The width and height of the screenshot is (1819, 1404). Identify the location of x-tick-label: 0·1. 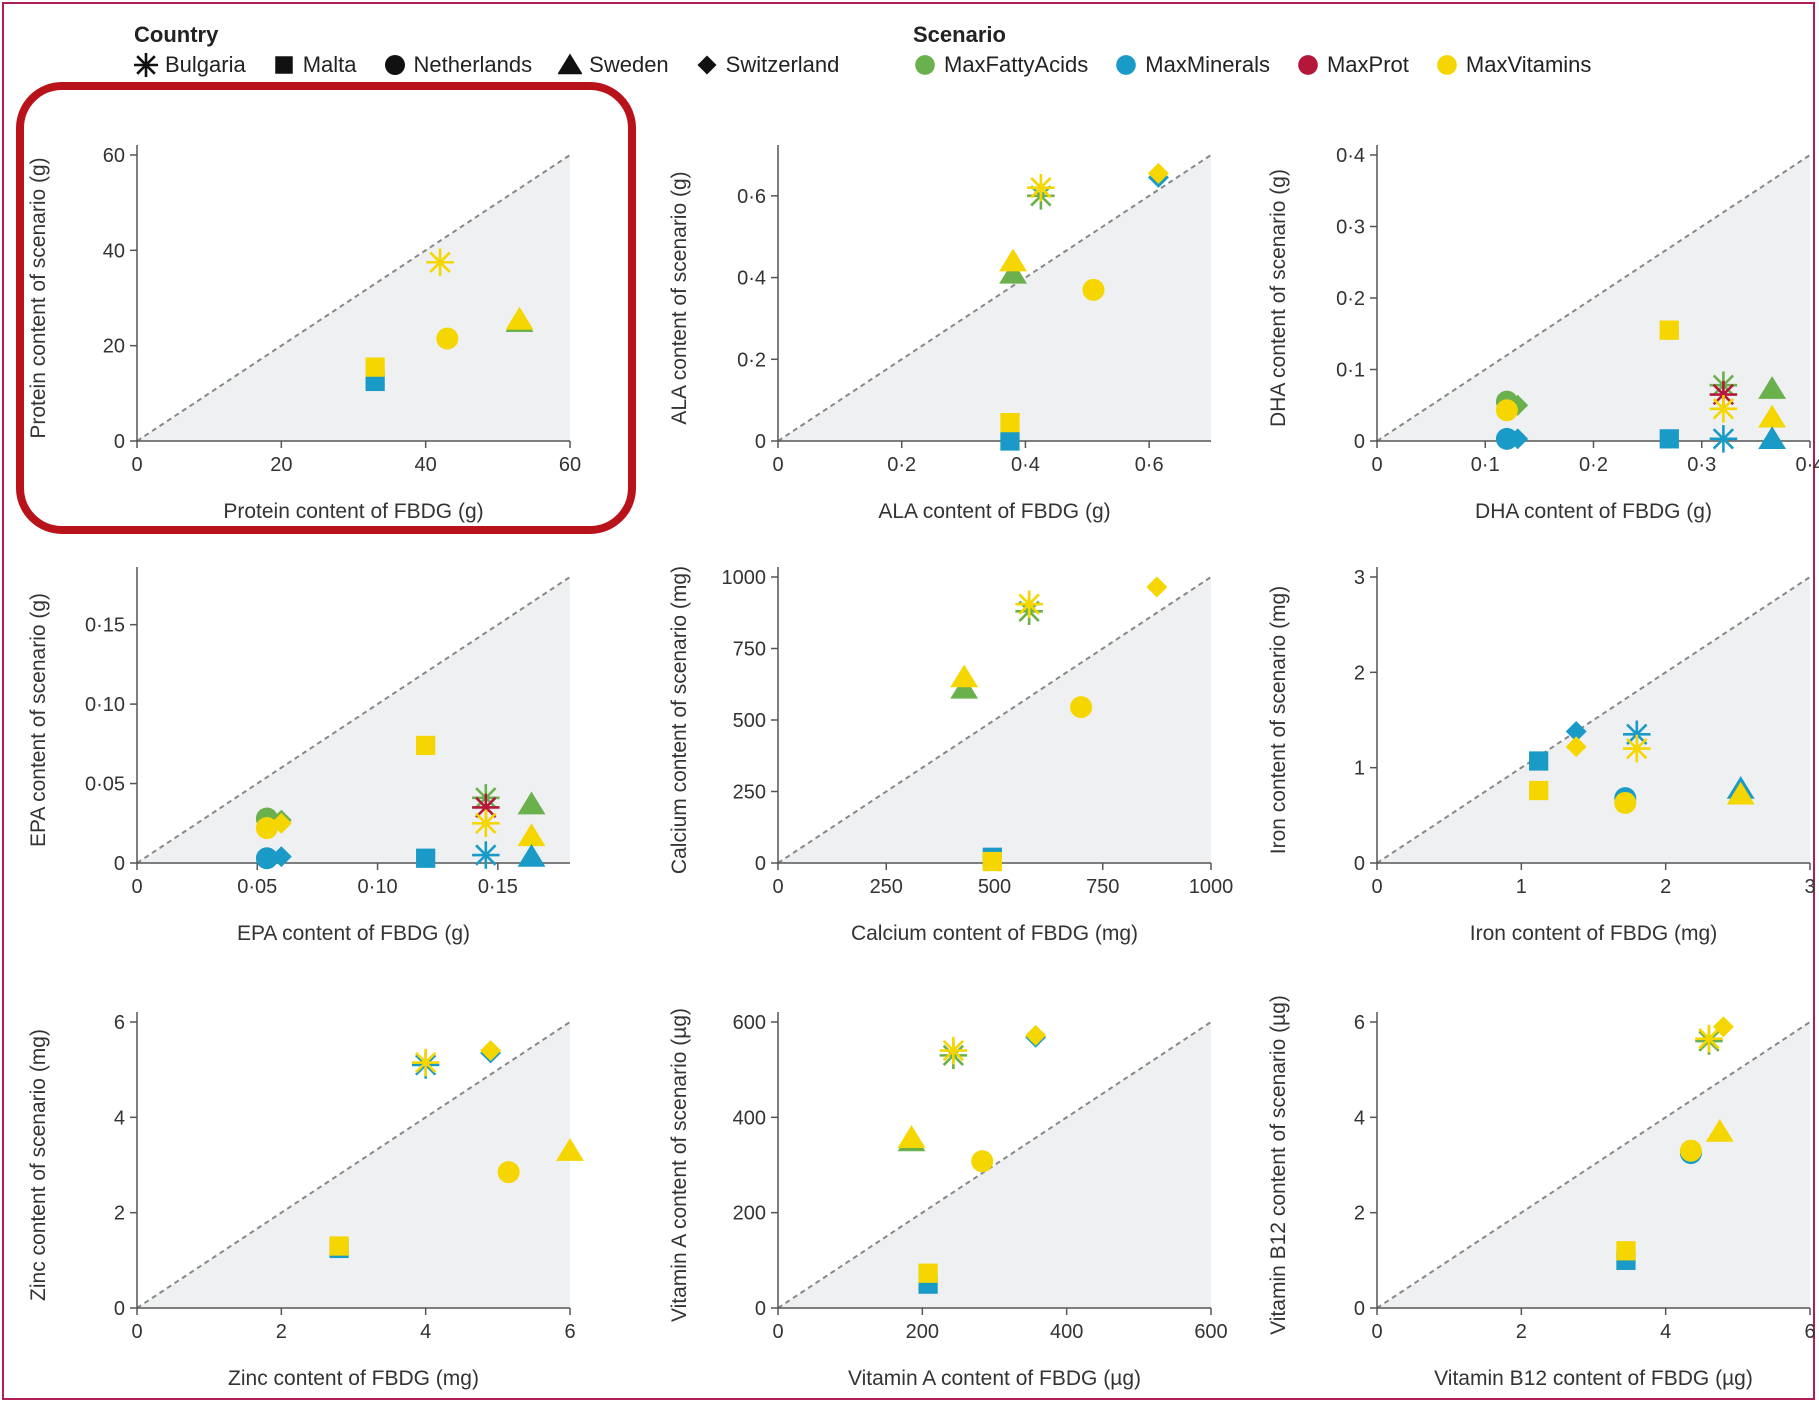
(1485, 465).